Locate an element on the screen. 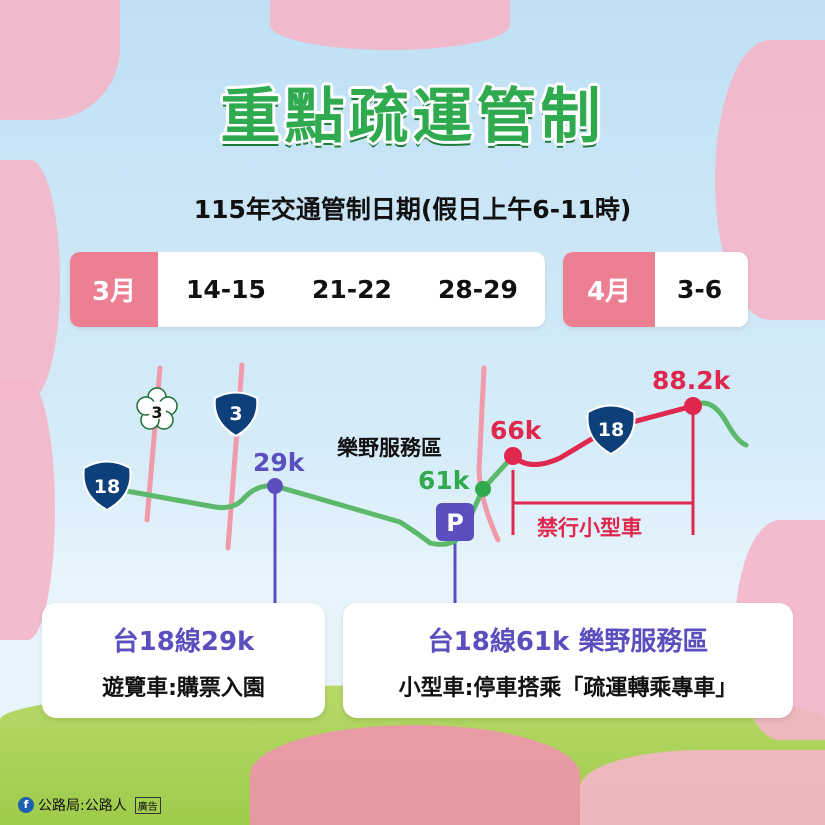  km-label-66k: 66k is located at coordinates (516, 430).